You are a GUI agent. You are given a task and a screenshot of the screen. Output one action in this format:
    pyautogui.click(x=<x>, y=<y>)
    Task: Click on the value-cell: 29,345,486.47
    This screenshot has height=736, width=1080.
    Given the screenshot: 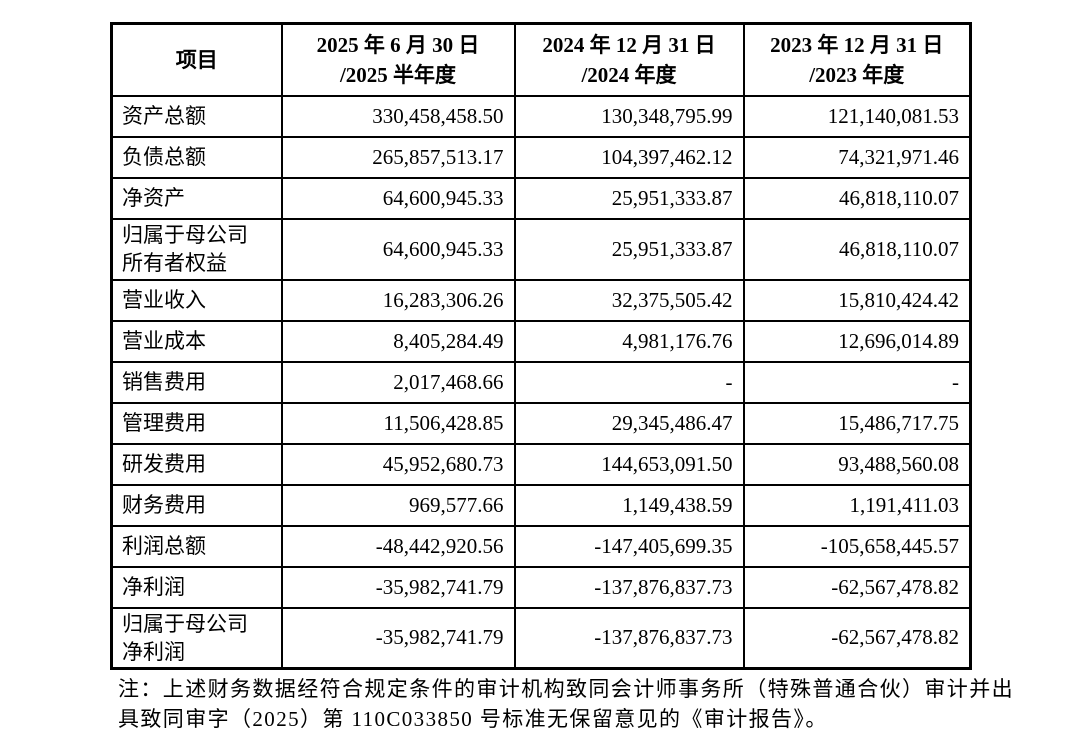 What is the action you would take?
    pyautogui.click(x=629, y=423)
    